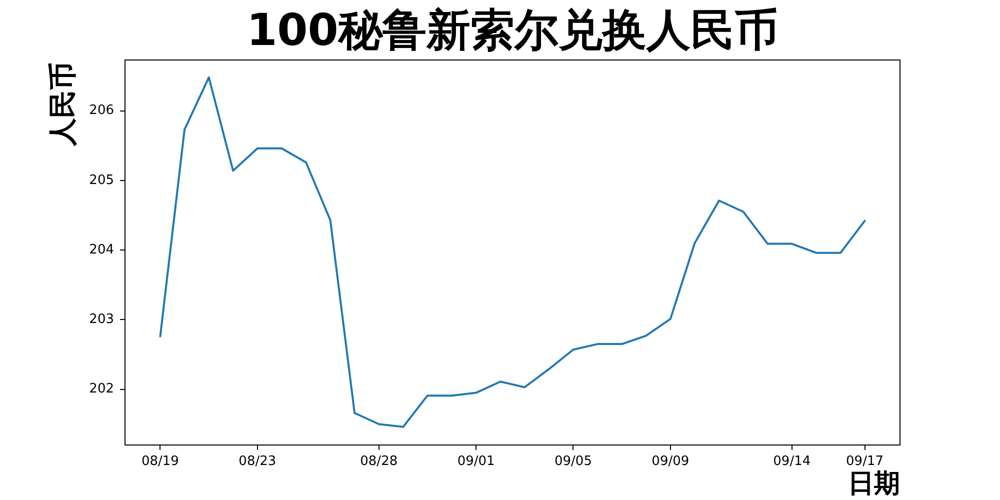  I want to click on x-tick-label: 09/17, so click(865, 462).